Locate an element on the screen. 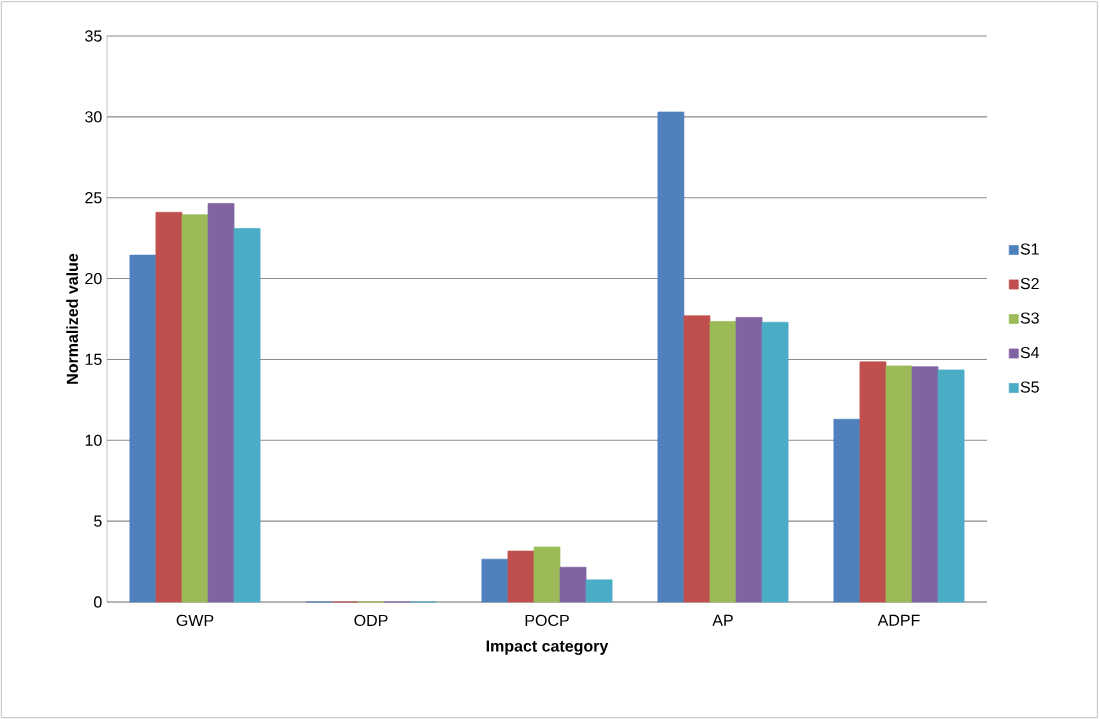  legend-label: S5 is located at coordinates (1029, 387).